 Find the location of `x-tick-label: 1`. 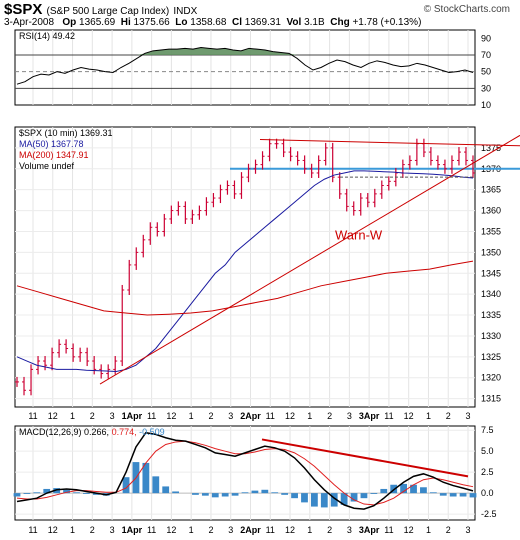

x-tick-label: 1 is located at coordinates (191, 416).